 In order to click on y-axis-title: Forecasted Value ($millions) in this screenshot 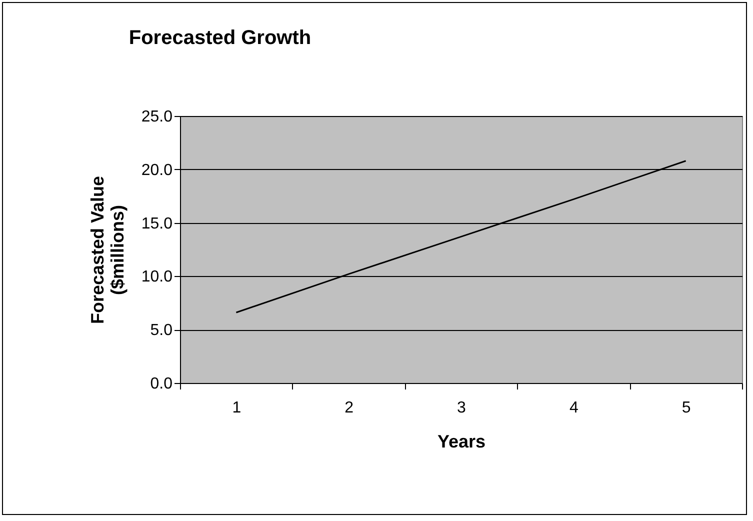, I will do `click(107, 250)`.